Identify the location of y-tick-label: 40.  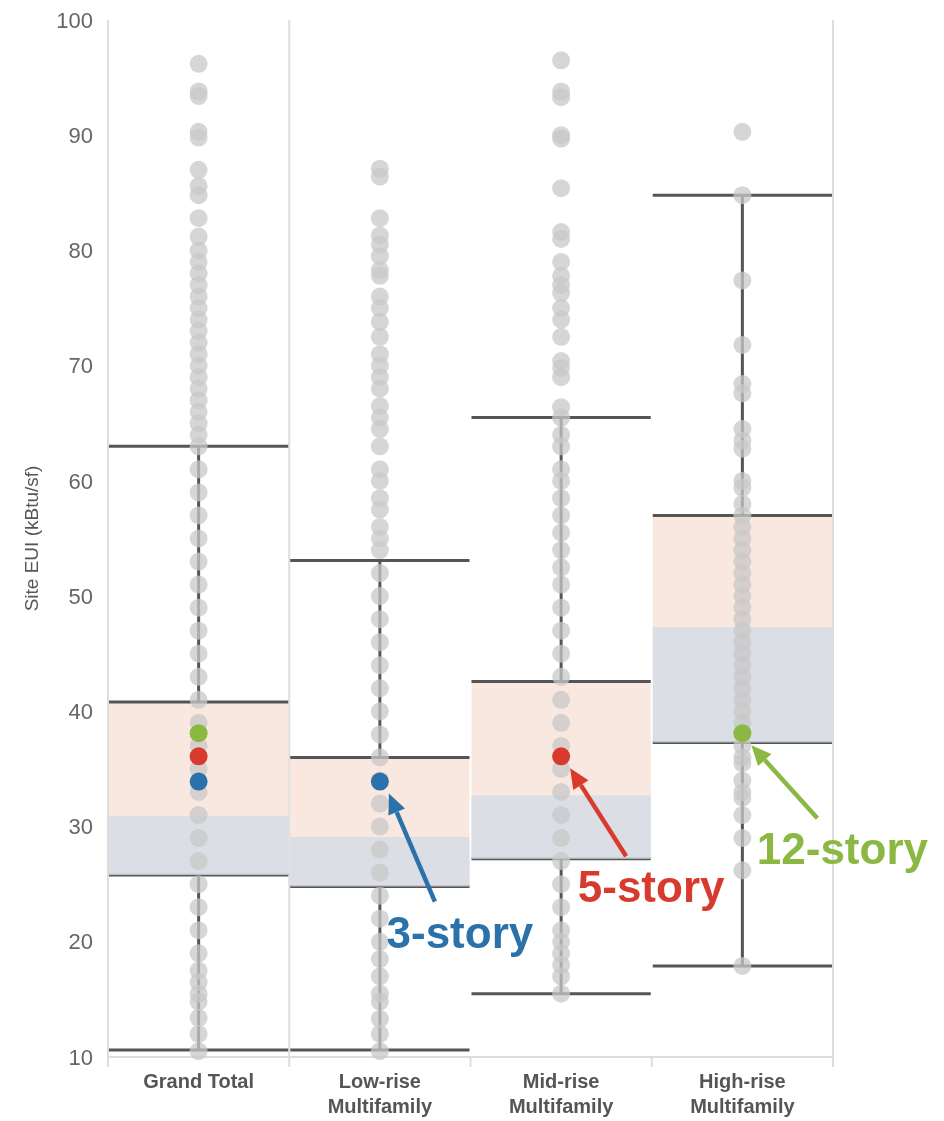
(80, 712).